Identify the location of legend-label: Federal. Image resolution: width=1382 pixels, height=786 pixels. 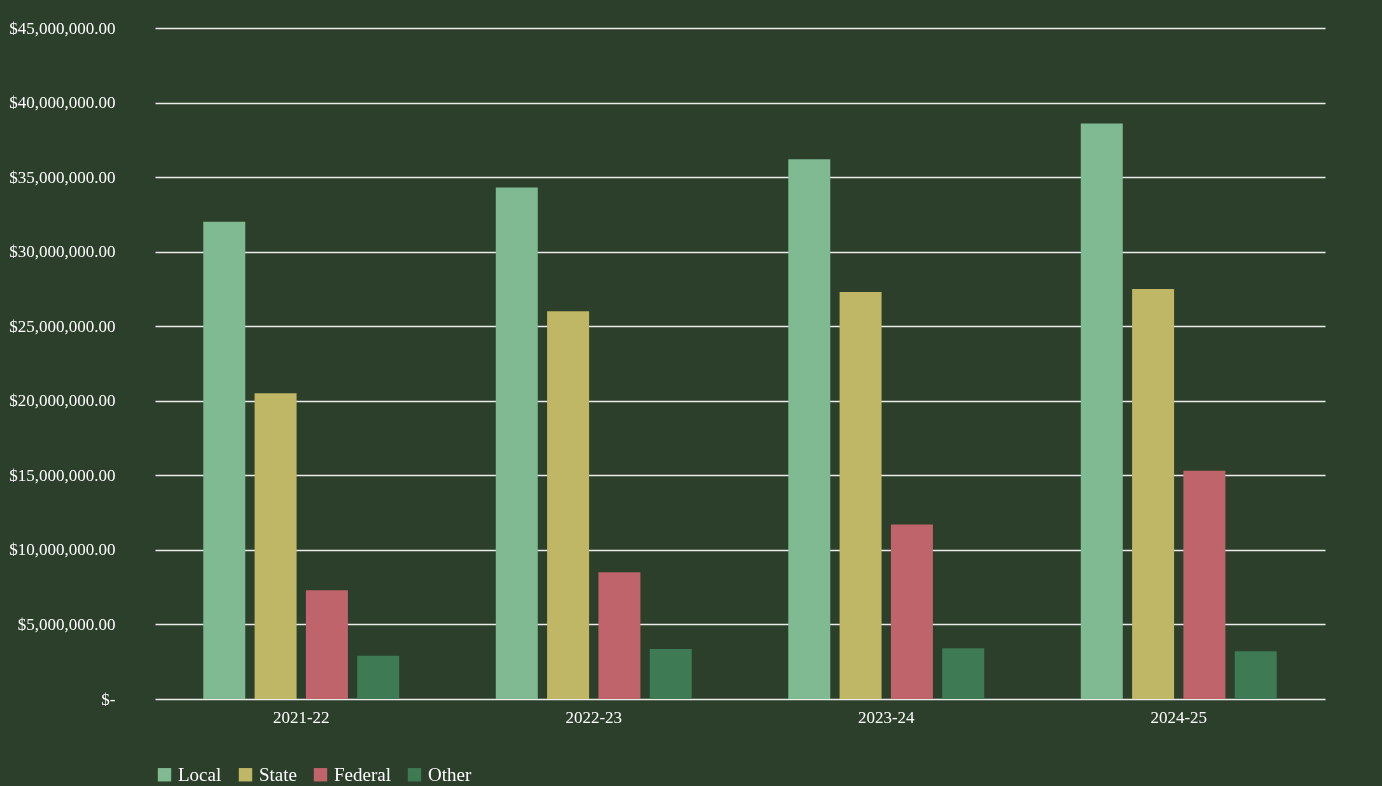
(362, 774).